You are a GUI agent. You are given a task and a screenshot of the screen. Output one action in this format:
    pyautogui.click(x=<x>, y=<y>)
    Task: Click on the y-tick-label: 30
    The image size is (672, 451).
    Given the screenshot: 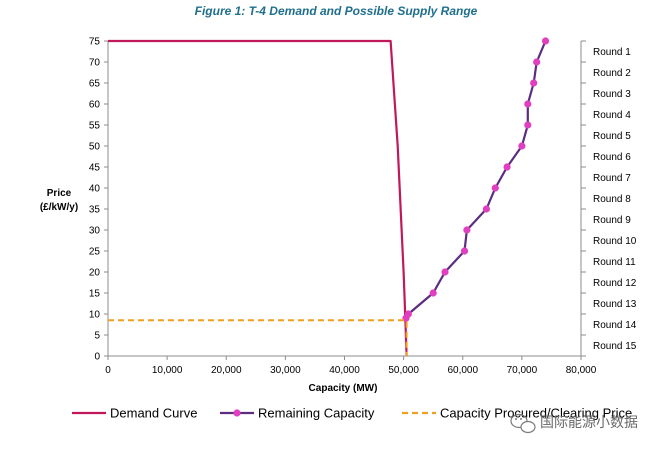 What is the action you would take?
    pyautogui.click(x=95, y=231)
    